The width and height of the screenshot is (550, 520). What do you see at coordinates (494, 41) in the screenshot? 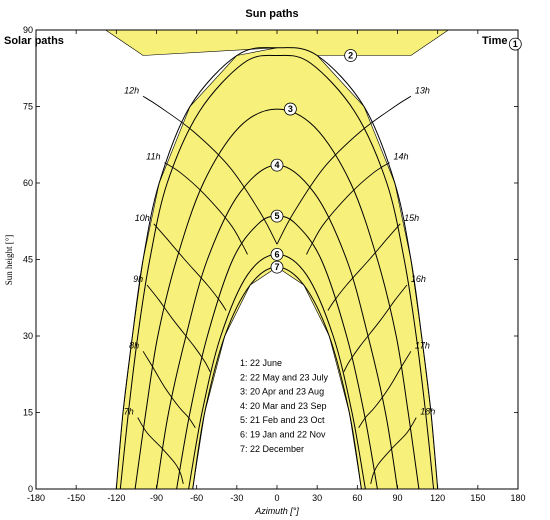
I see `overlay-label-time: Time` at bounding box center [494, 41].